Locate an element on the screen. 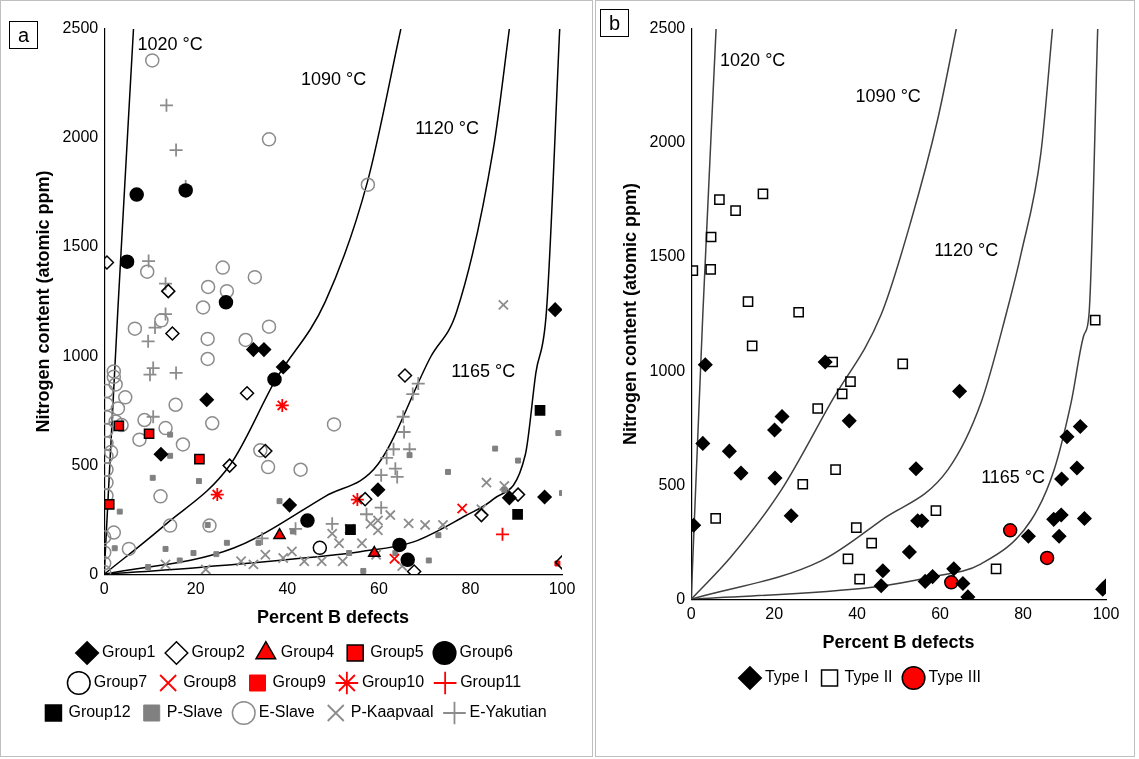  legend-label: E-Slave is located at coordinates (286, 712).